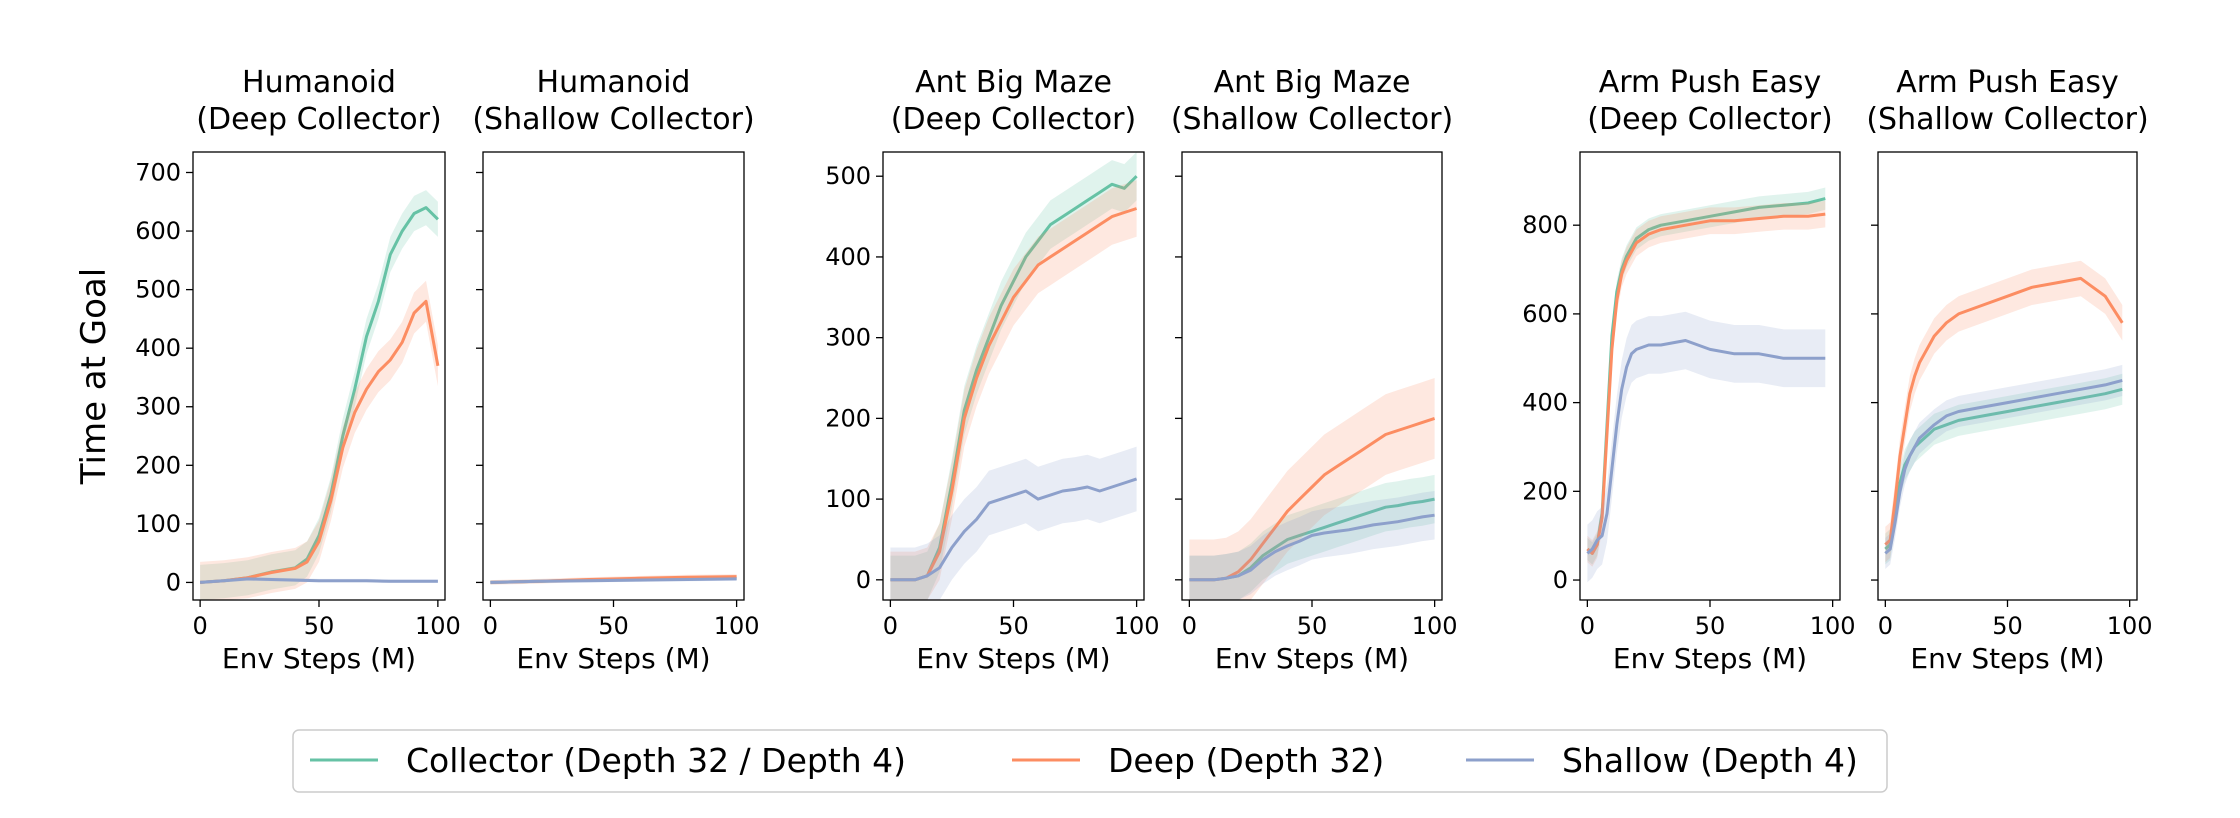  What do you see at coordinates (1545, 225) in the screenshot?
I see `y-tick-label: 800` at bounding box center [1545, 225].